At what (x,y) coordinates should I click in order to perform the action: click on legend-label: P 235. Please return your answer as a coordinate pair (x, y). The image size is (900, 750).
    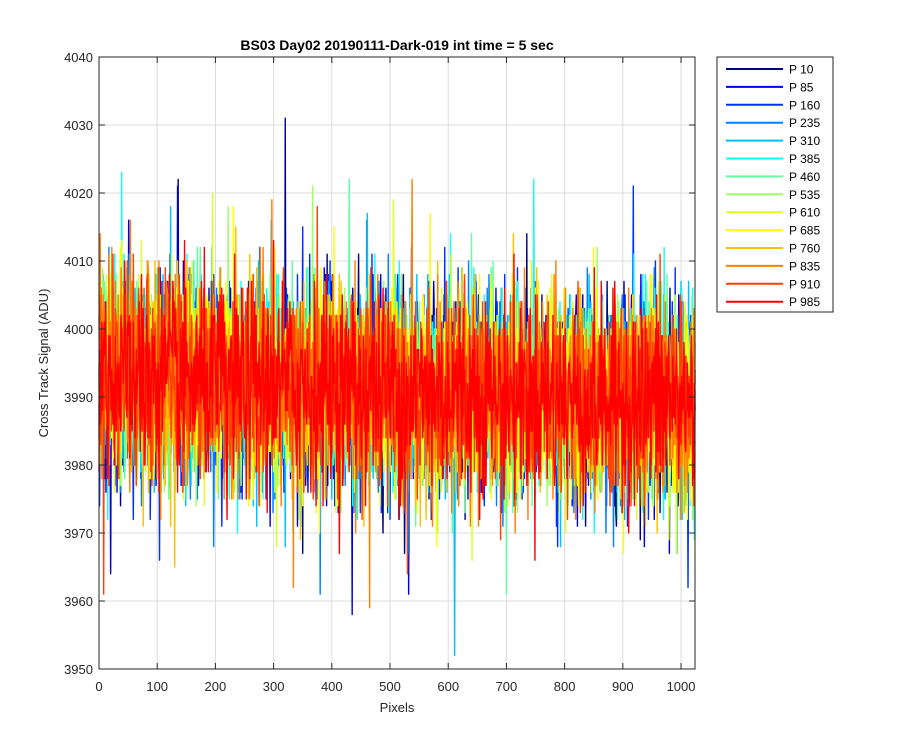
    Looking at the image, I should click on (804, 123).